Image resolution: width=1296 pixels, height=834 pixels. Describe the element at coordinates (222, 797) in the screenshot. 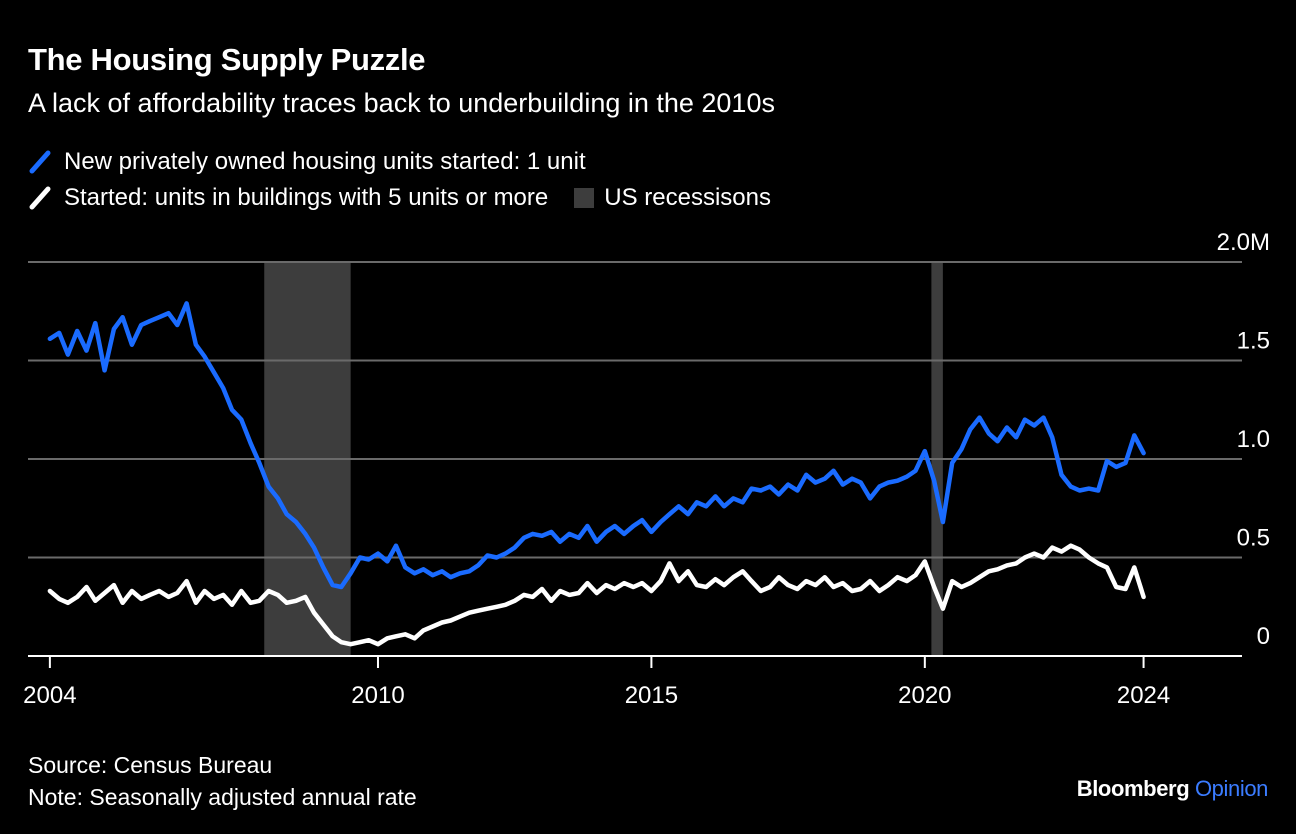

I see `footnote: Note: Seasonally adjusted annual rate` at that location.